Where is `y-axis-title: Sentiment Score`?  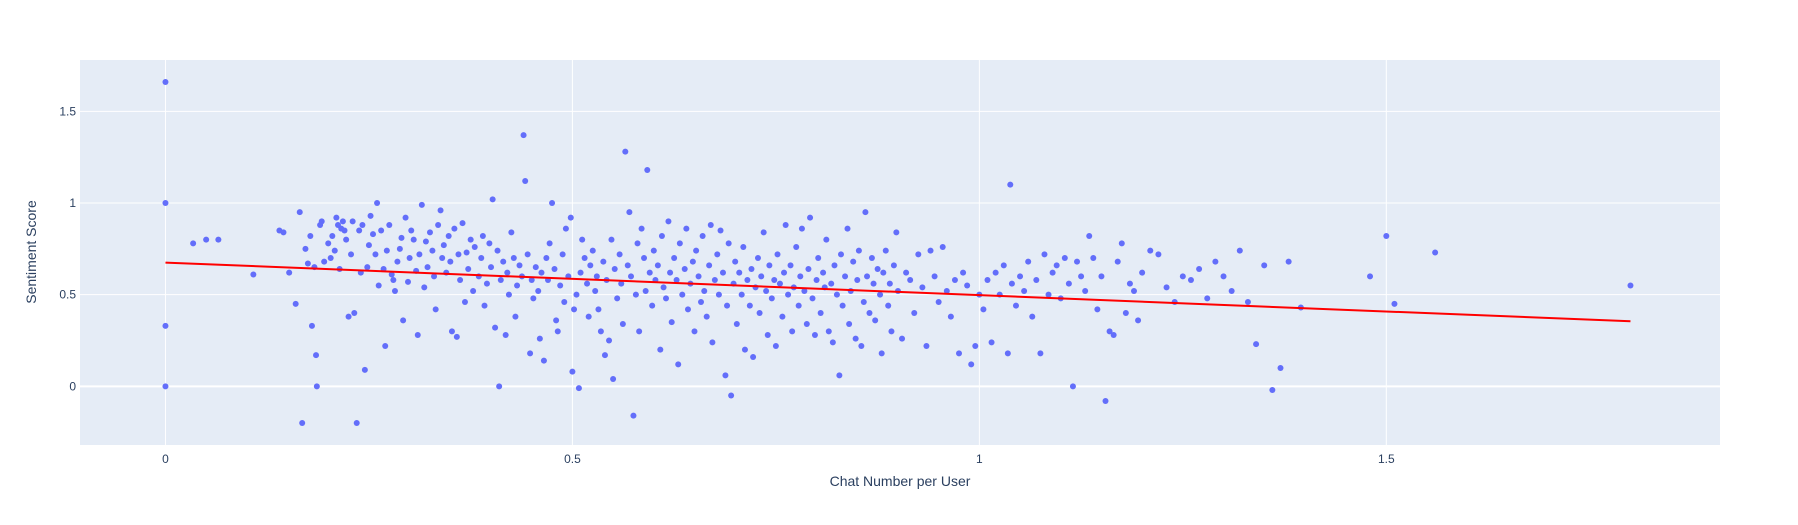
y-axis-title: Sentiment Score is located at coordinates (31, 252).